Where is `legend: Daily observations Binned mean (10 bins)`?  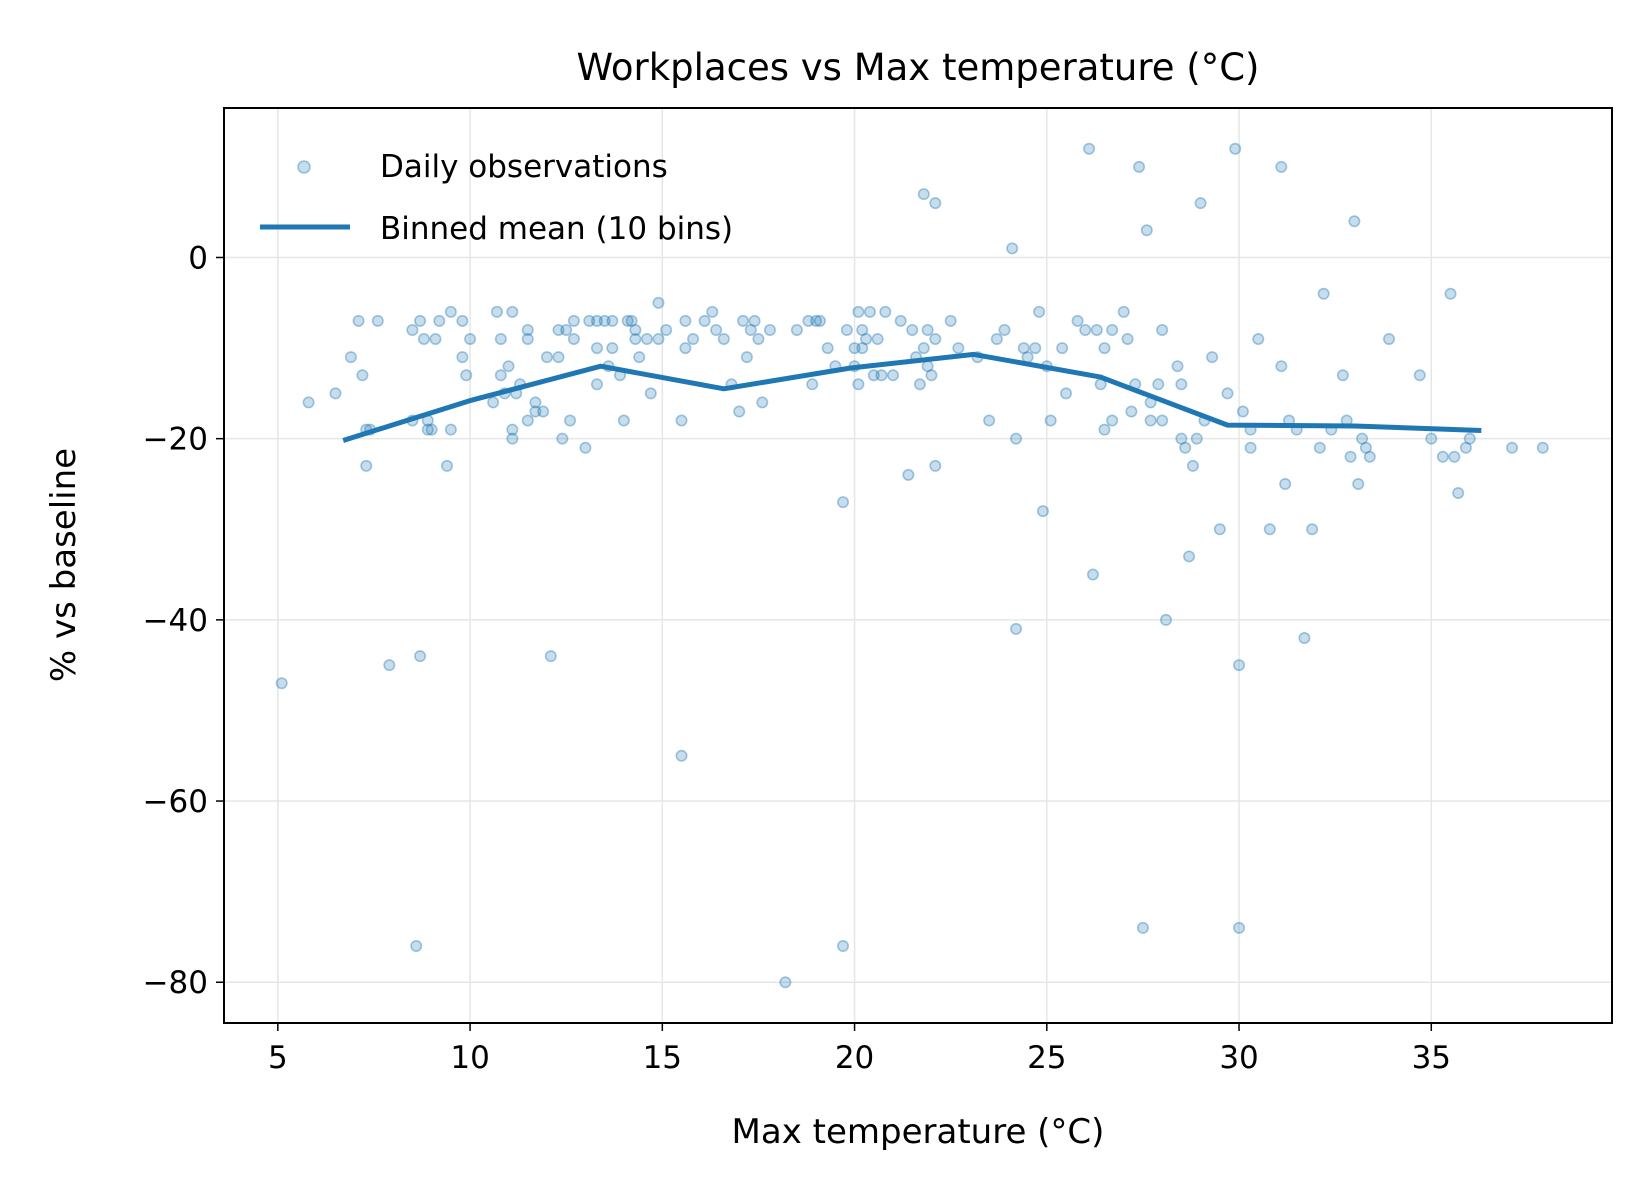 legend: Daily observations Binned mean (10 bins) is located at coordinates (496, 198).